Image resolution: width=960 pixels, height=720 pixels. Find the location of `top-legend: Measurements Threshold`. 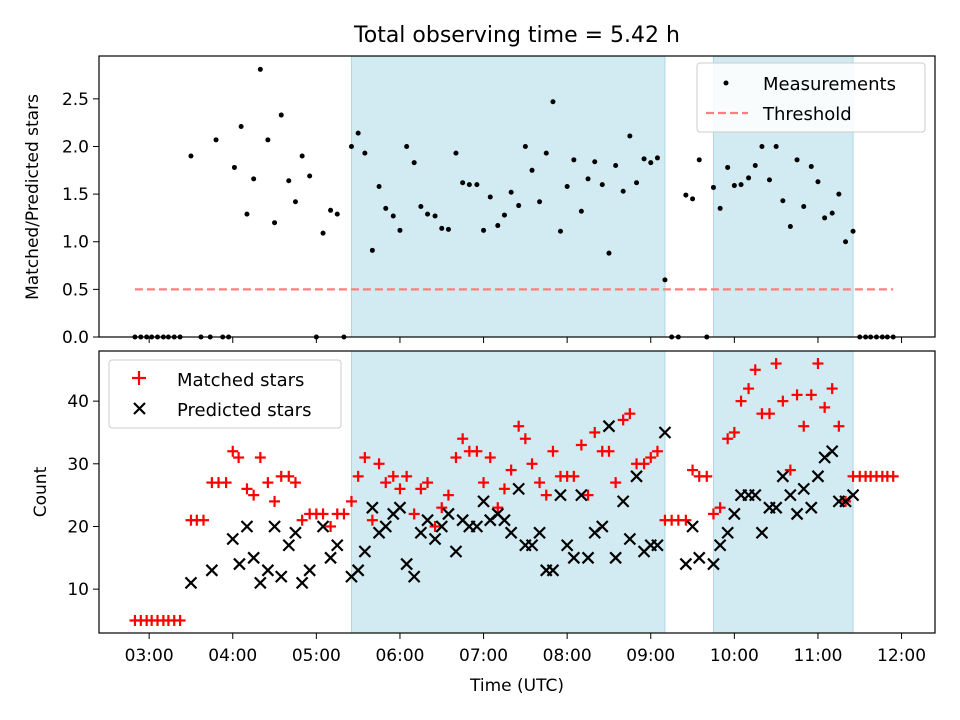

top-legend: Measurements Threshold is located at coordinates (811, 97).